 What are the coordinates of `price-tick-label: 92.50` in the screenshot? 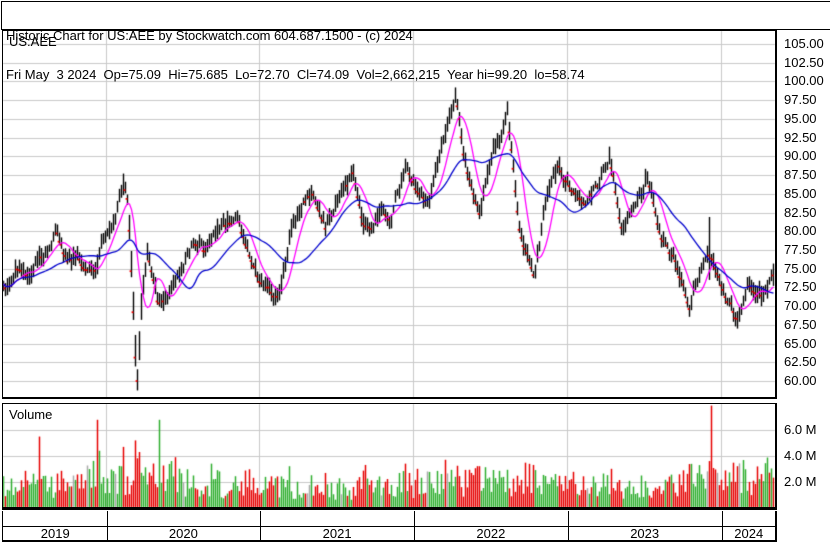 It's located at (800, 137).